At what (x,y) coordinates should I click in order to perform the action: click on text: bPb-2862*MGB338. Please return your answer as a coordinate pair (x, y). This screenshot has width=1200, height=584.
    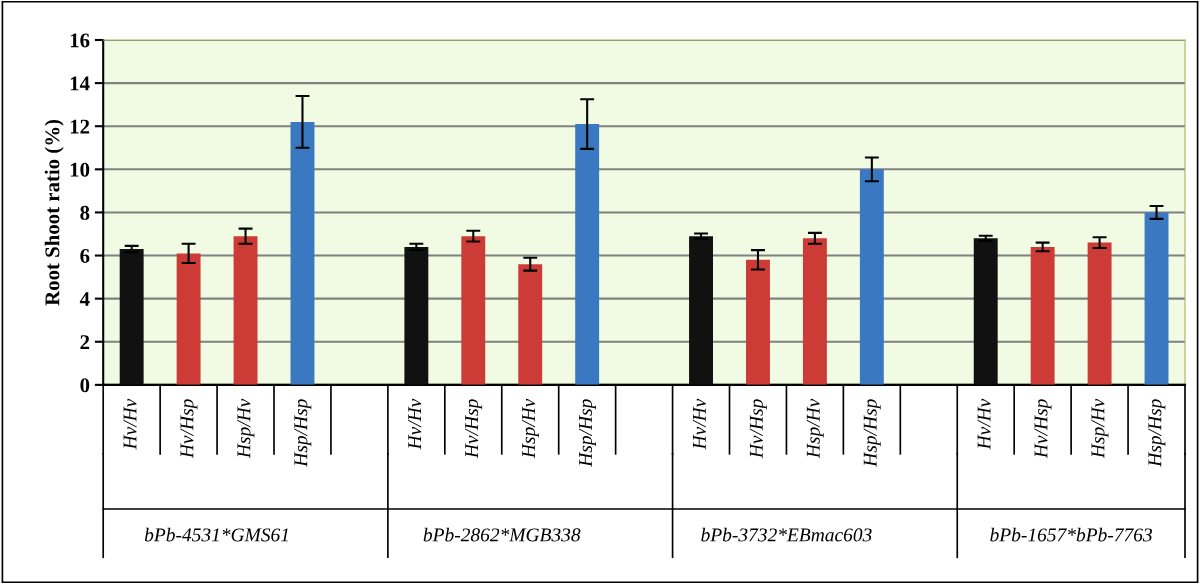
    Looking at the image, I should click on (502, 534).